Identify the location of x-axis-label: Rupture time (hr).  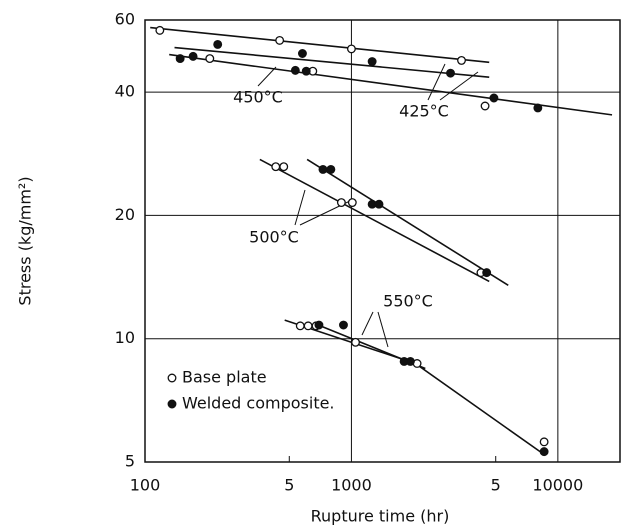
(380, 516).